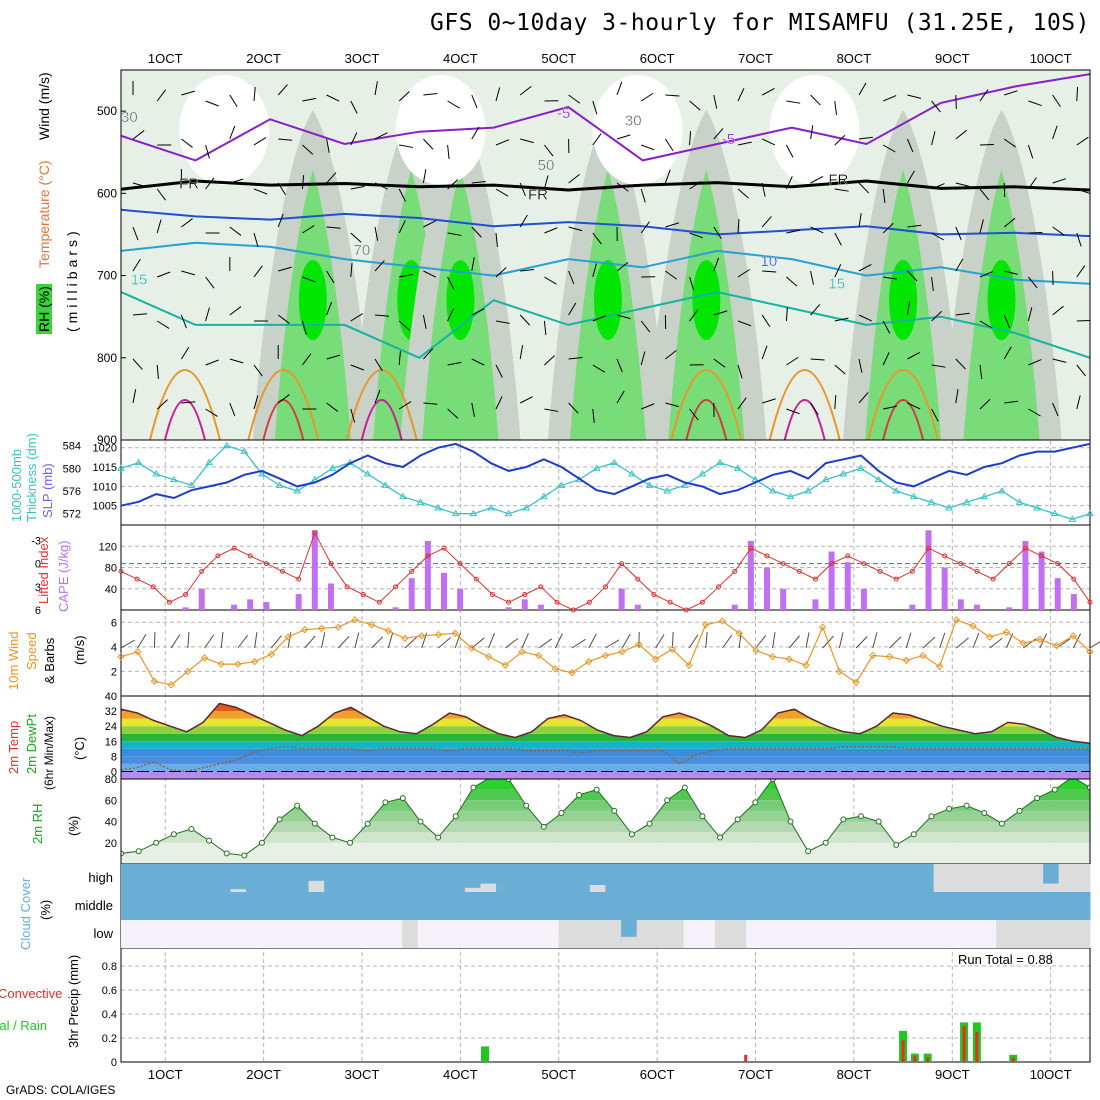 This screenshot has width=1100, height=1100. Describe the element at coordinates (312, 300) in the screenshot. I see `rh-contour-region-saturated` at that location.